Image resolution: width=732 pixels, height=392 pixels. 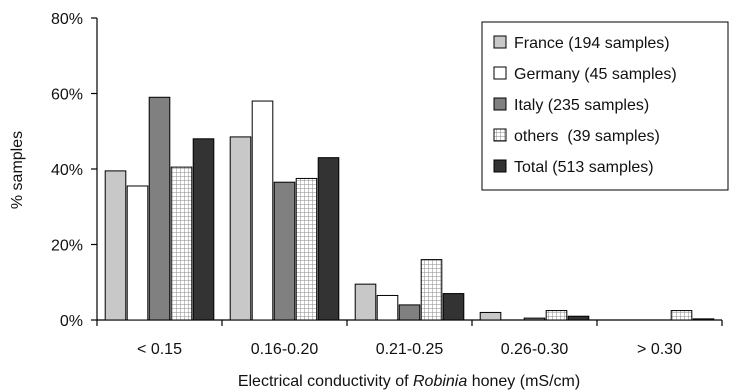 What do you see at coordinates (409, 339) in the screenshot?
I see `x-ticks: < 0.15 0.16-0.20 0.21-0.25 0.26-0.30 > 0.30` at bounding box center [409, 339].